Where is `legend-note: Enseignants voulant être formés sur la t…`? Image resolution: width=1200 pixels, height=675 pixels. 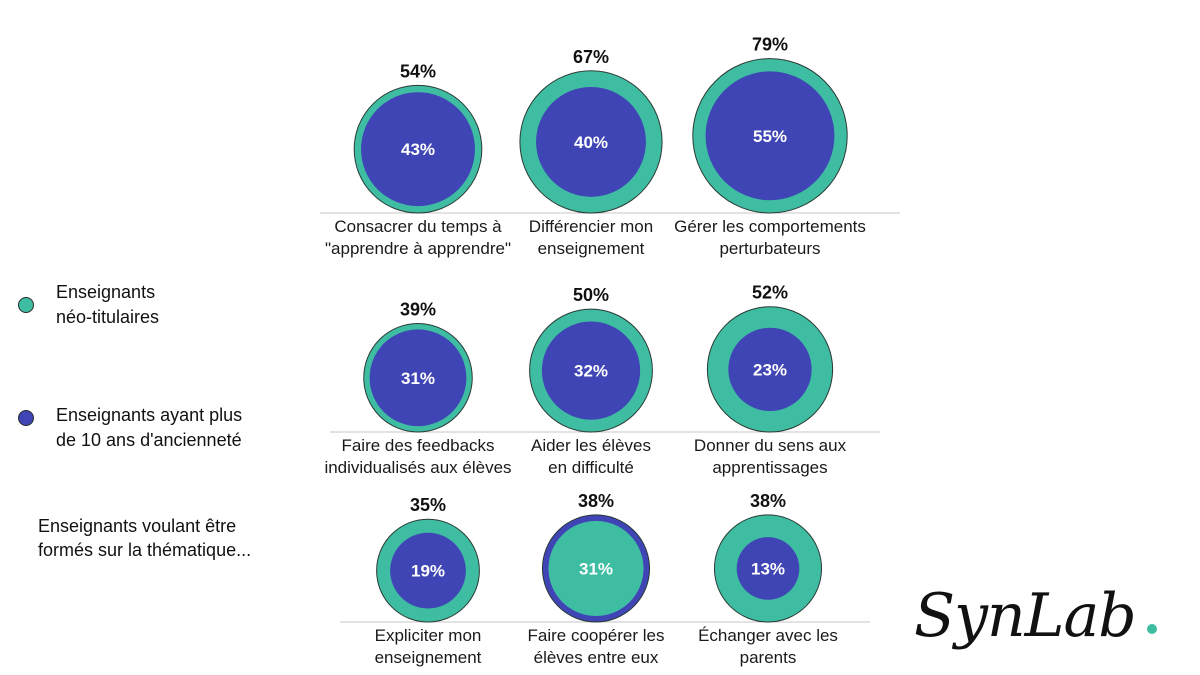 legend-note: Enseignants voulant être formés sur la t… is located at coordinates (145, 538).